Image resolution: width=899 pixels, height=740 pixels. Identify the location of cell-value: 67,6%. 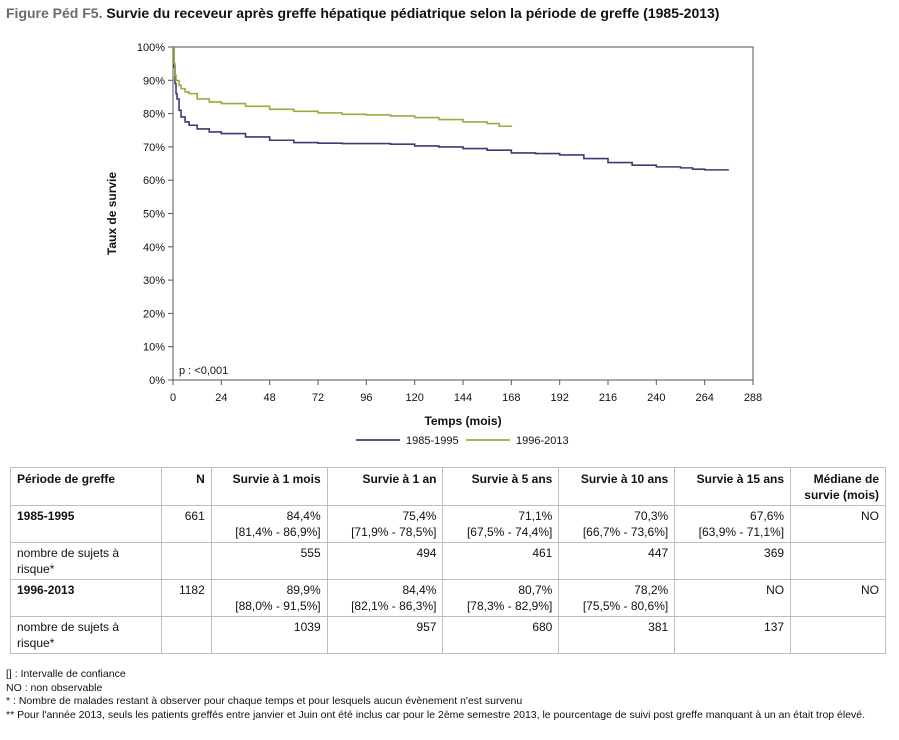
(767, 516).